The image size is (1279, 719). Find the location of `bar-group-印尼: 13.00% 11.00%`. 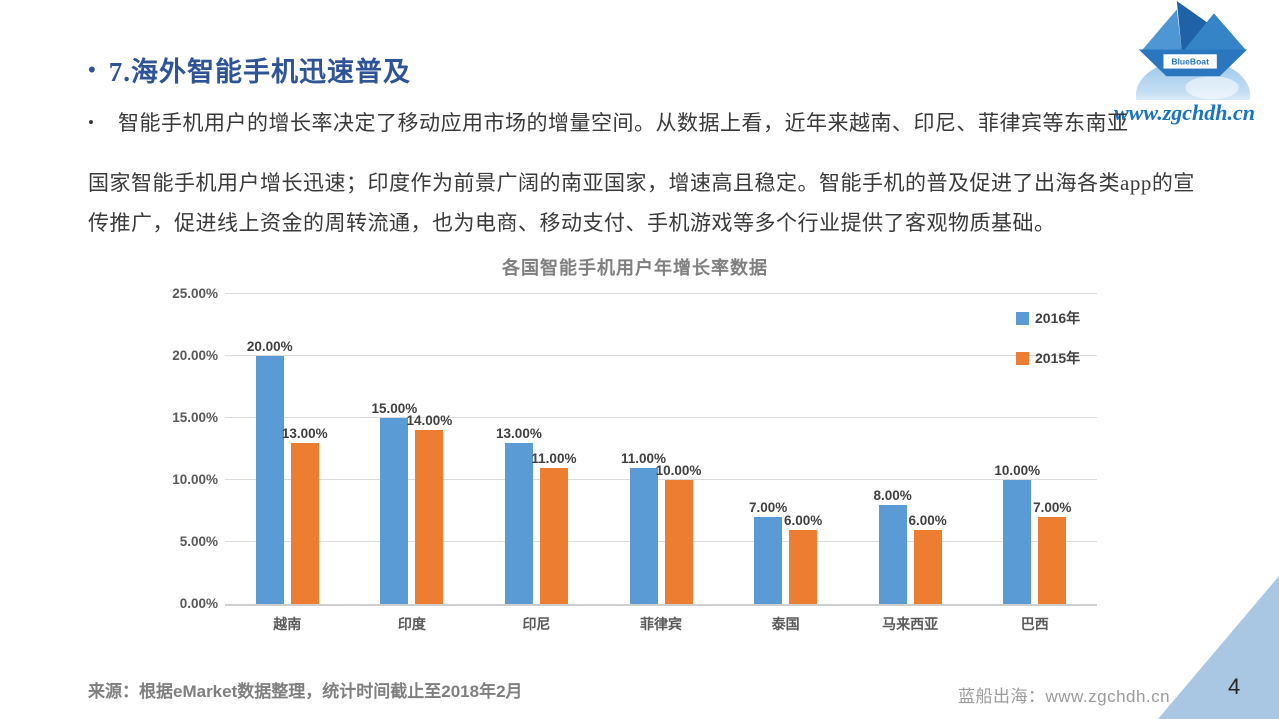

bar-group-印尼: 13.00% 11.00% is located at coordinates (536, 449).